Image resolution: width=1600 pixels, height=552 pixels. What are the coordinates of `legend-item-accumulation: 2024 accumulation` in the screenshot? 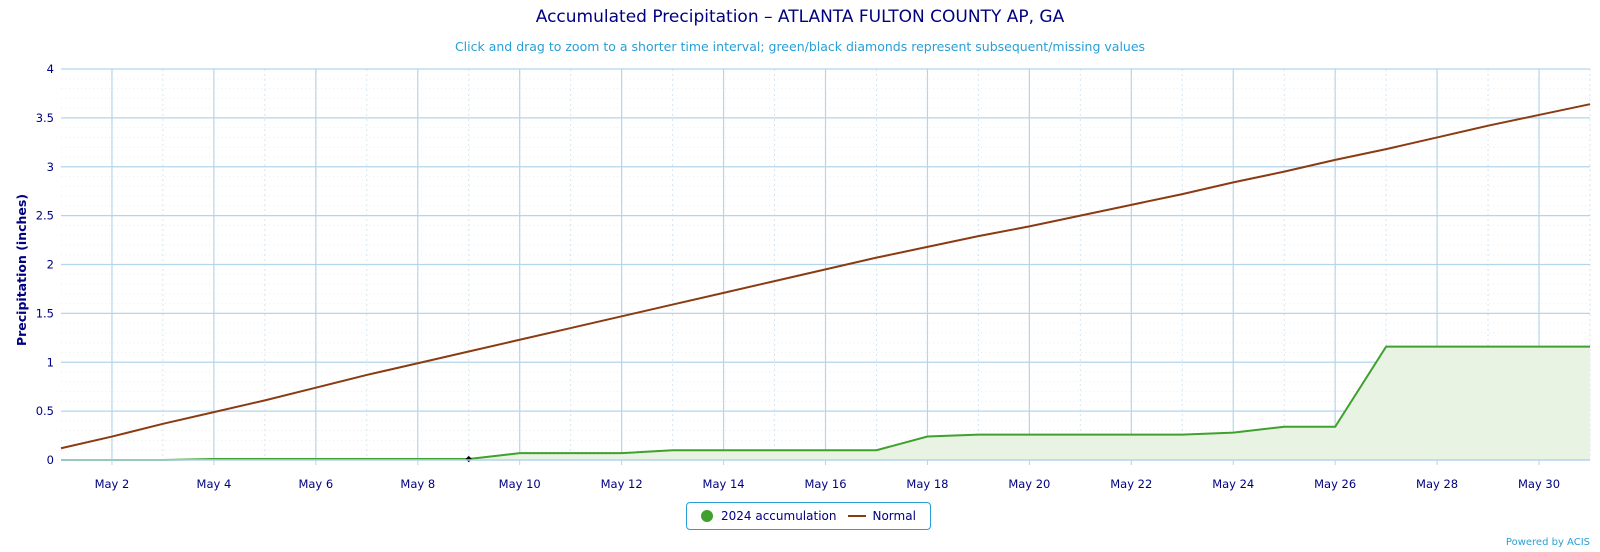 It's located at (768, 516).